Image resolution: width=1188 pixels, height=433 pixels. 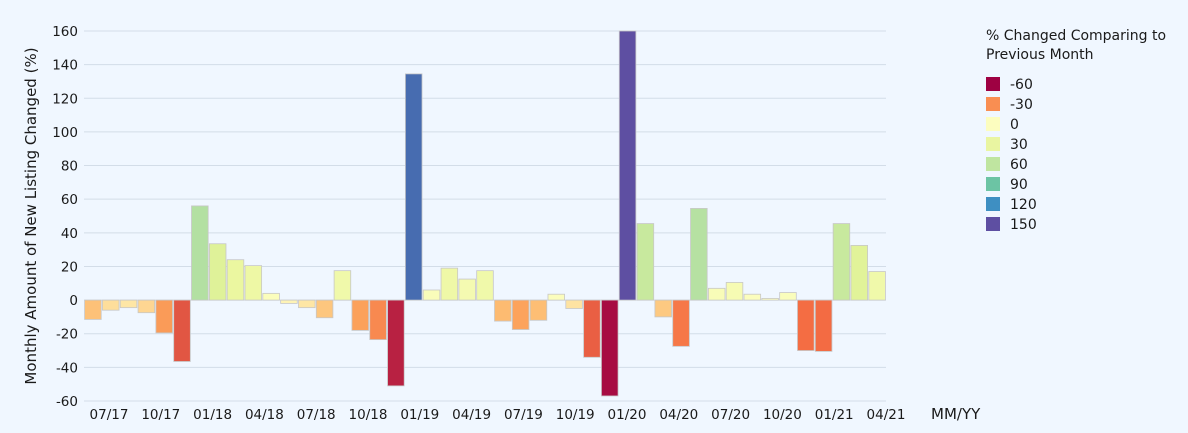 I want to click on y-tick-label: 140, so click(x=65, y=66).